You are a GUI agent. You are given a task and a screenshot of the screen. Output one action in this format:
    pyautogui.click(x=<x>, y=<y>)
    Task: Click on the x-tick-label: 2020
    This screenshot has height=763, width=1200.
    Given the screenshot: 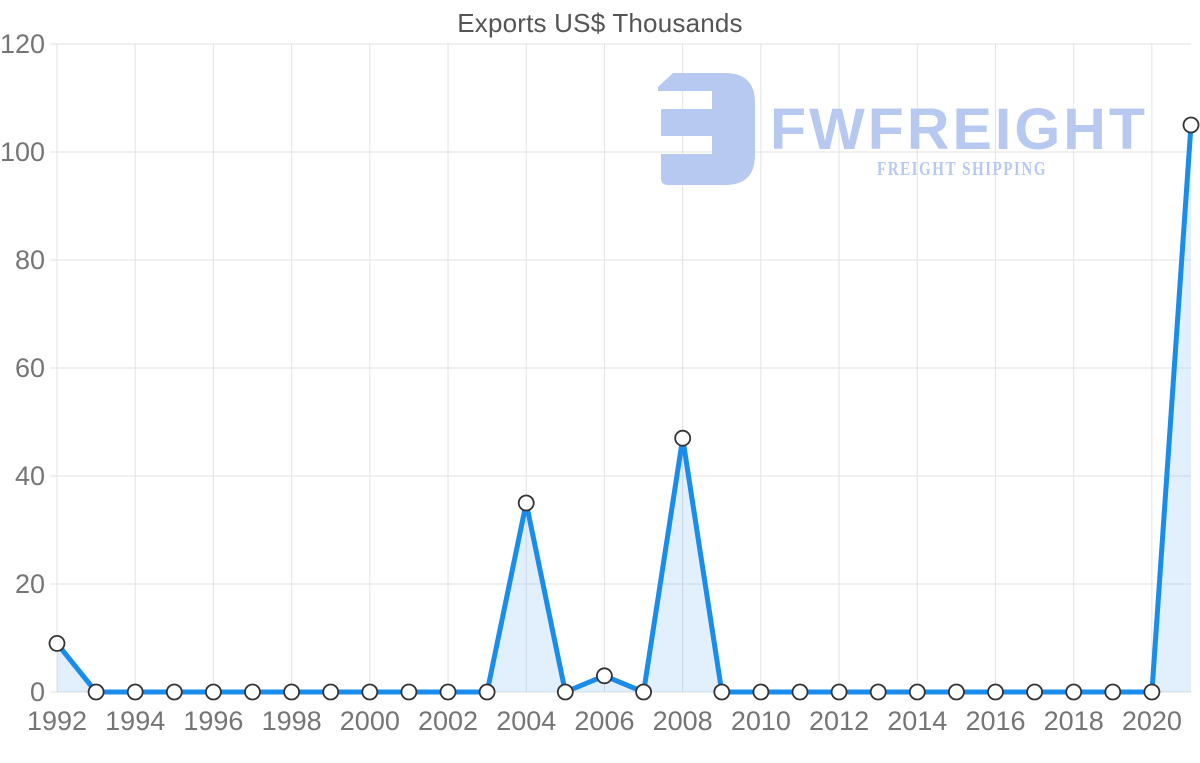 What is the action you would take?
    pyautogui.click(x=1152, y=721)
    